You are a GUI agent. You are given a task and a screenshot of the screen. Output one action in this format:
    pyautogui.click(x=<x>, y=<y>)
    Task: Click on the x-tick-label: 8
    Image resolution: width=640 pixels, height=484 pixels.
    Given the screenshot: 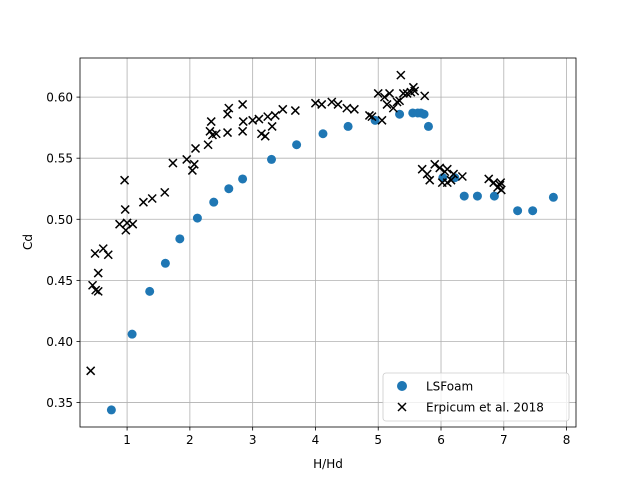 What is the action you would take?
    pyautogui.click(x=567, y=440)
    